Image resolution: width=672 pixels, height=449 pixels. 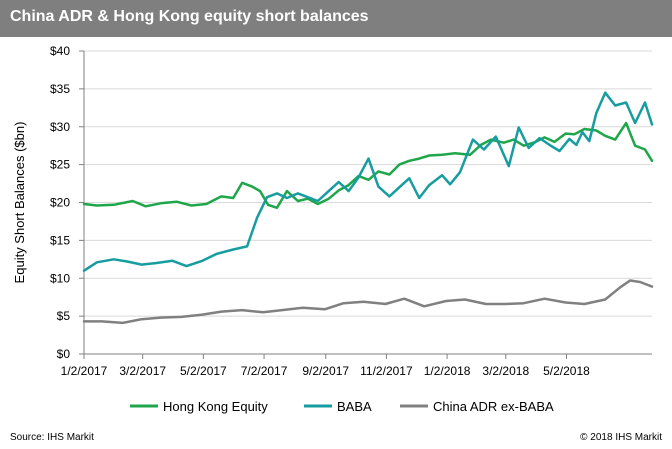 I want to click on y-tick-label: $5, so click(x=64, y=316).